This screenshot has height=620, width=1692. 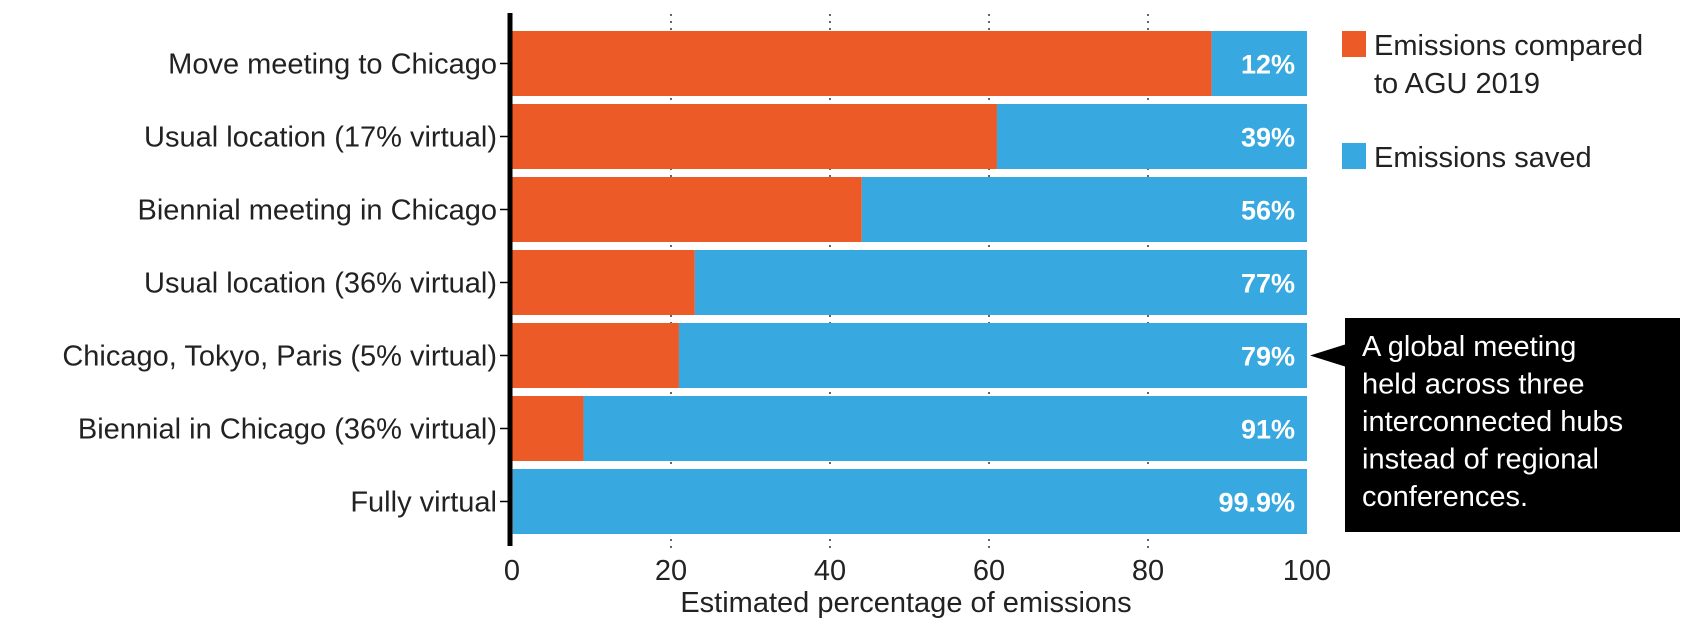 I want to click on bar-value-labels: 12% 39% 56% 77% 79% 91% 99.9%, so click(x=1256, y=284).